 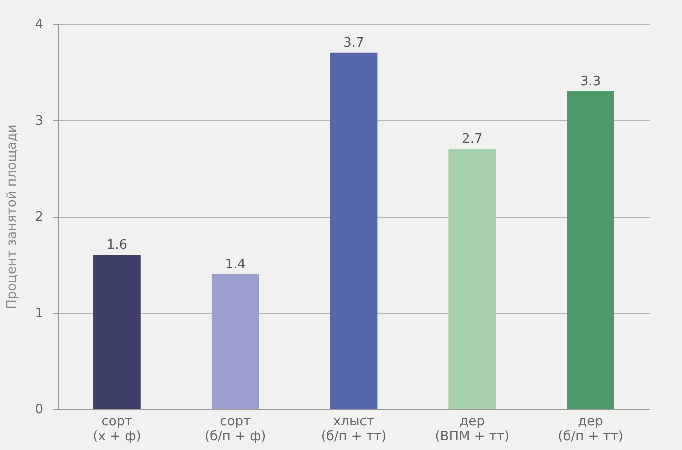 I want to click on y-tick-label: 0, so click(x=39, y=410).